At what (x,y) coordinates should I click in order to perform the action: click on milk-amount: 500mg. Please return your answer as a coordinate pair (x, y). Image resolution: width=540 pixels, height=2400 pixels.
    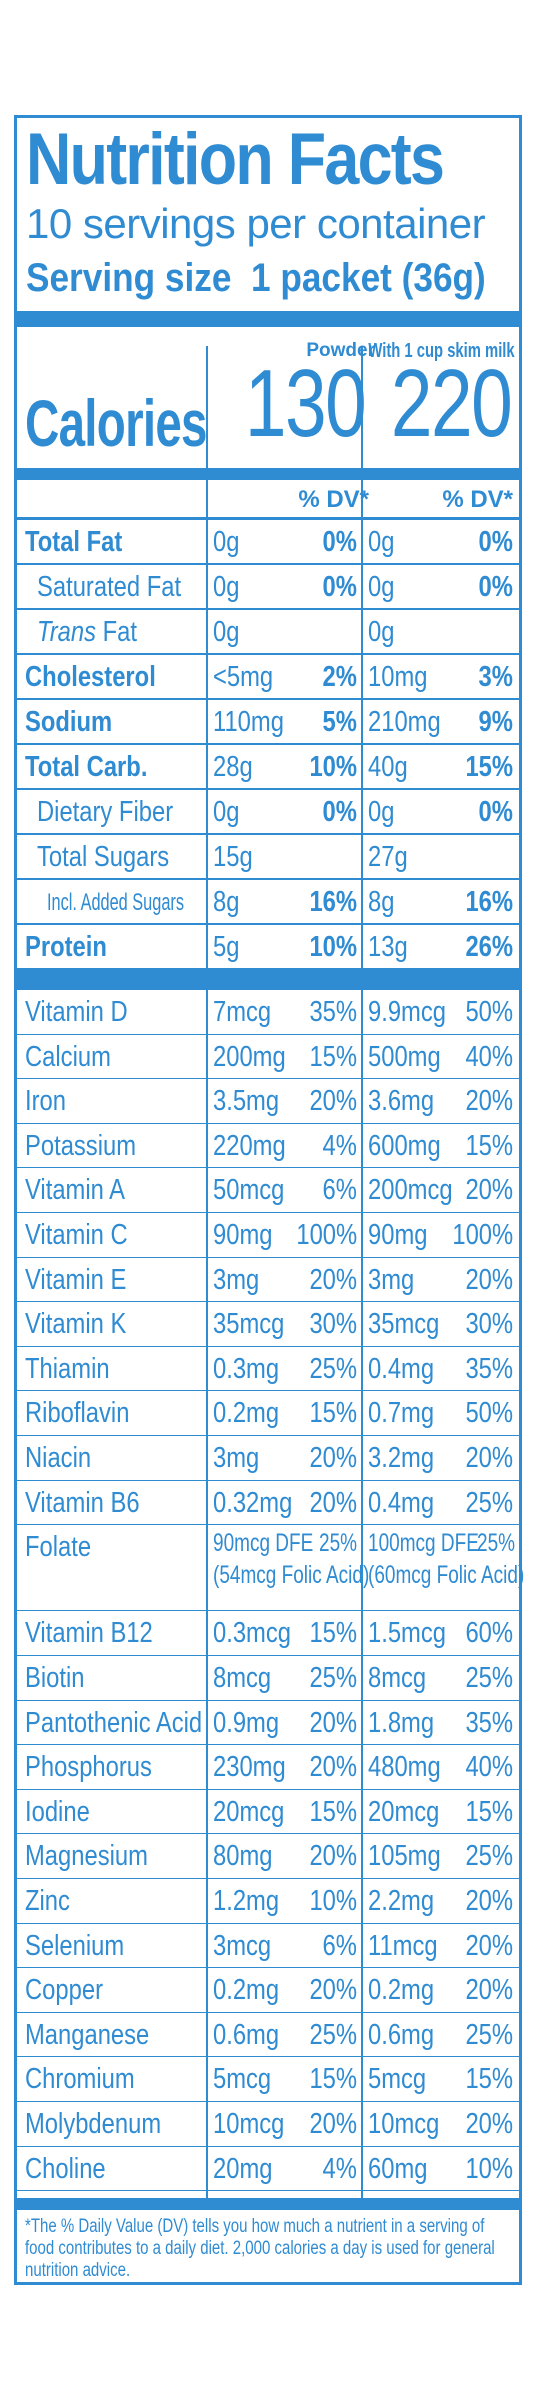
    Looking at the image, I should click on (404, 1056).